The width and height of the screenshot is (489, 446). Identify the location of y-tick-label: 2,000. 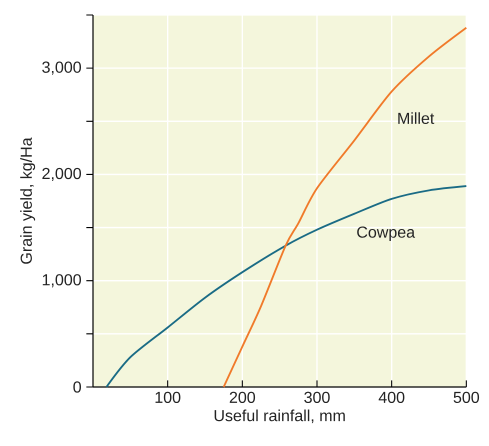
(62, 175).